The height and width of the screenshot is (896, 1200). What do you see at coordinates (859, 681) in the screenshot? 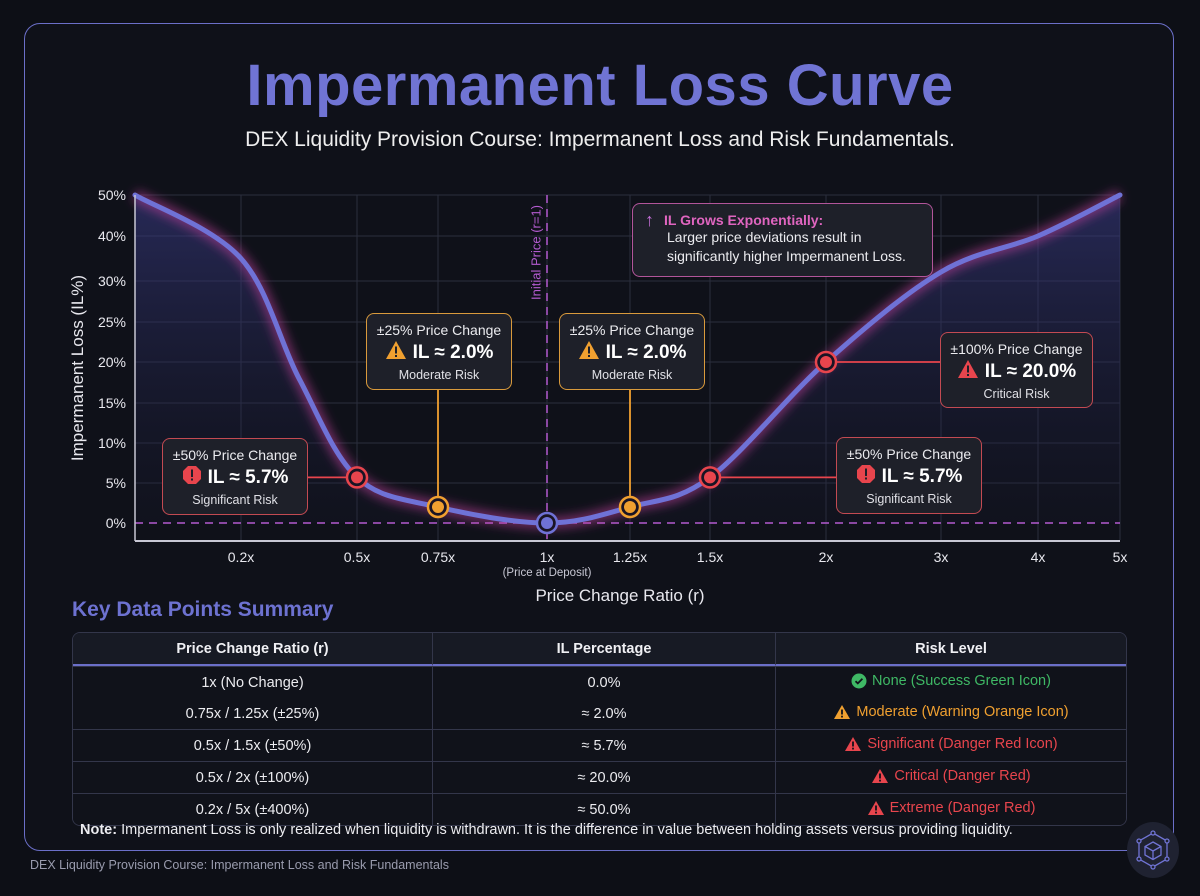
I see `check-circle-icon` at bounding box center [859, 681].